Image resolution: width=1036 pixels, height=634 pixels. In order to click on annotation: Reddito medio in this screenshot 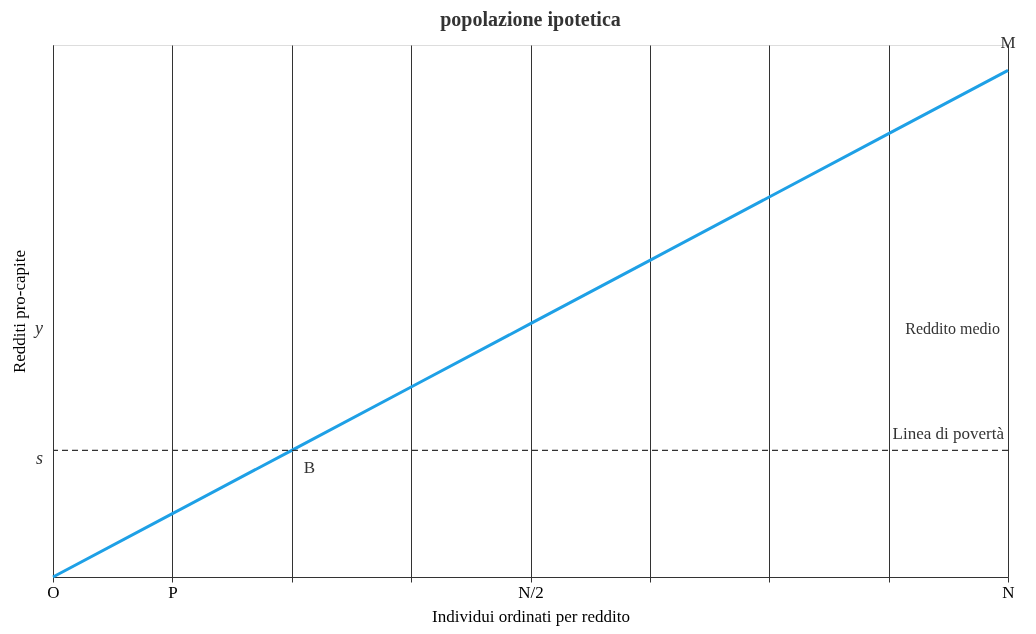, I will do `click(952, 328)`.